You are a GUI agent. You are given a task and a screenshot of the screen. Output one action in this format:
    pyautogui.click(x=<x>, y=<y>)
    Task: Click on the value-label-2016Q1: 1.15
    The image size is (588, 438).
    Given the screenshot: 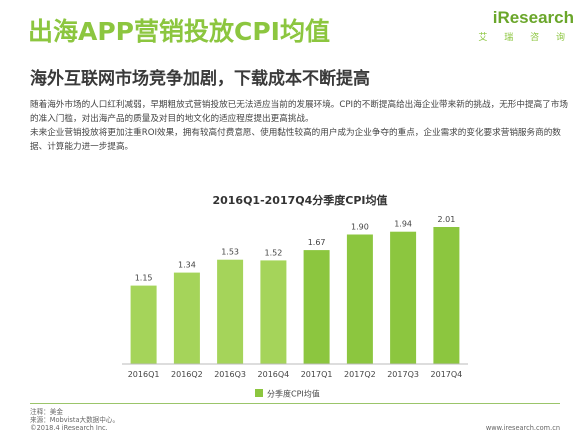 What is the action you would take?
    pyautogui.click(x=144, y=278)
    